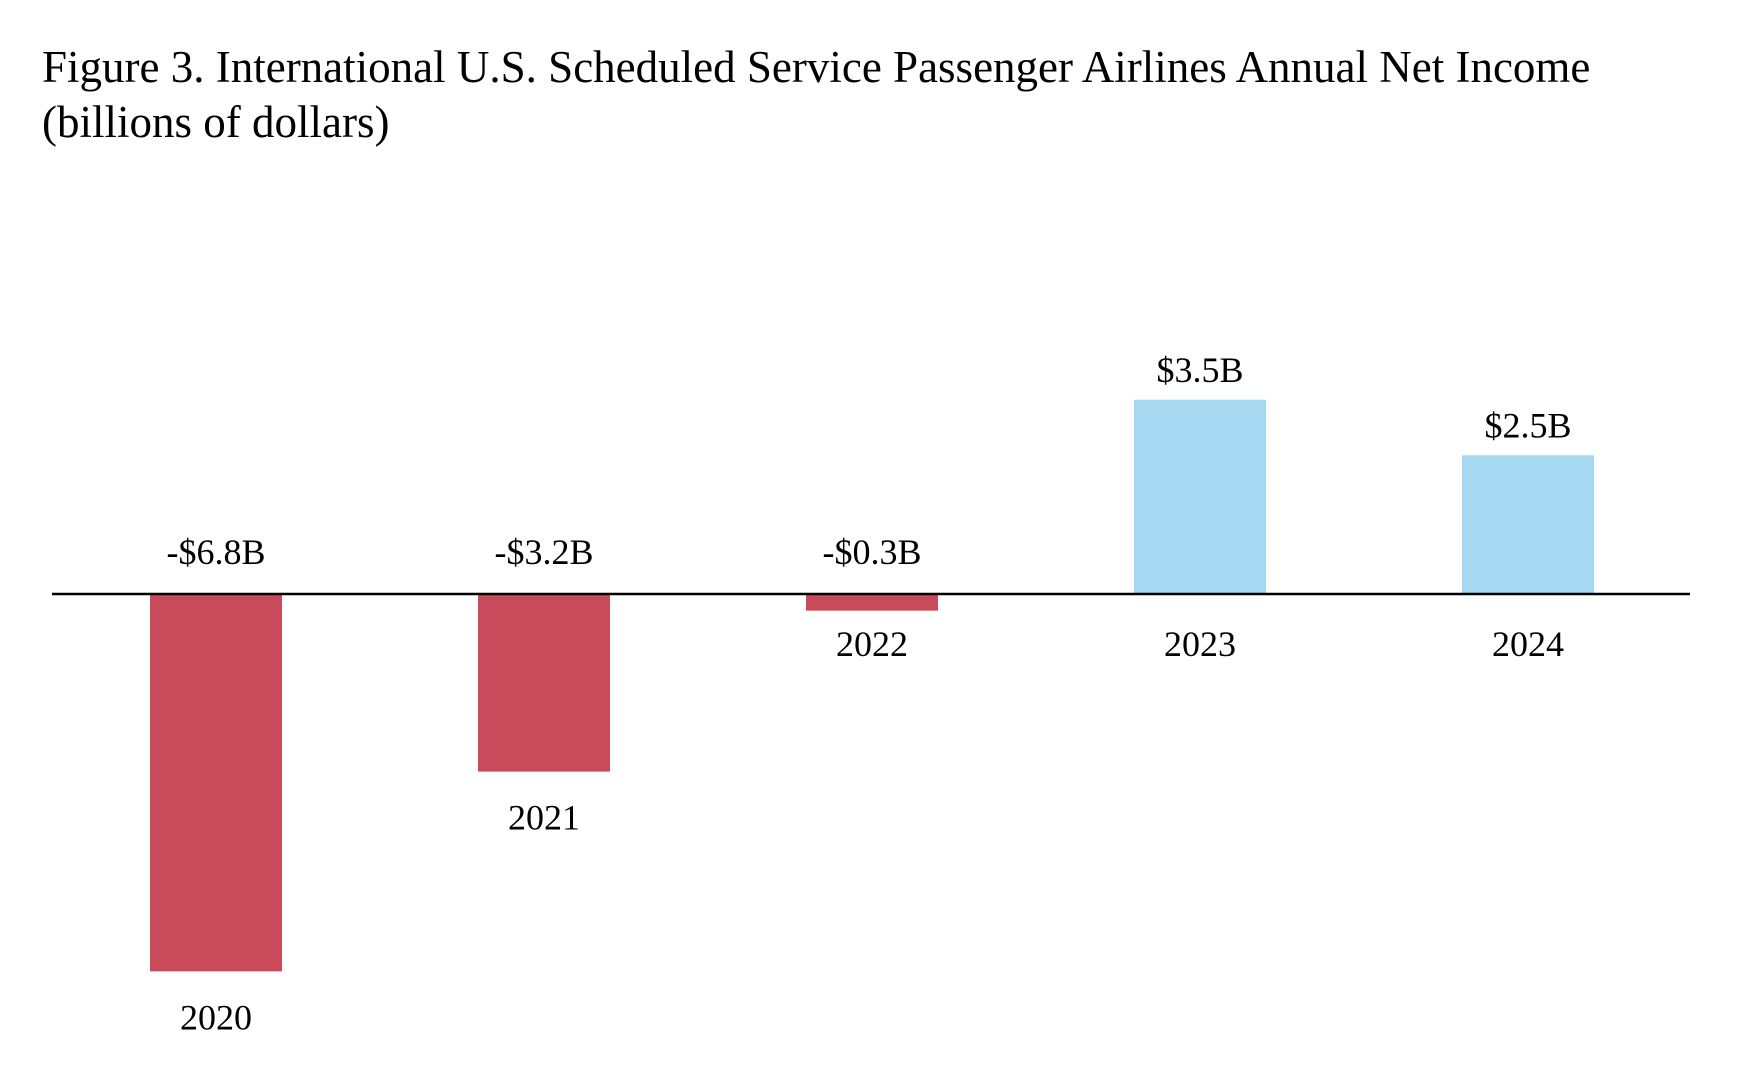 This screenshot has width=1737, height=1077. I want to click on category-label-2024: 2024, so click(1528, 644).